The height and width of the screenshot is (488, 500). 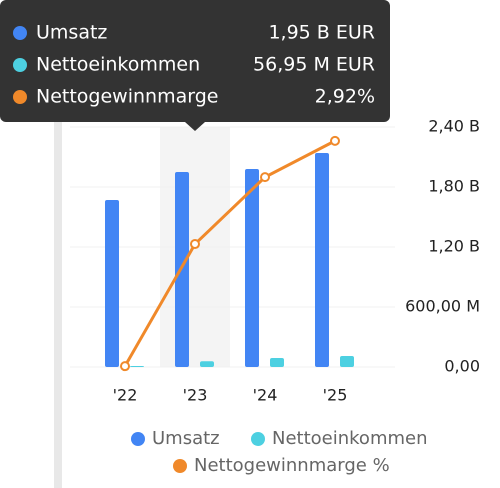 I want to click on y-tick-label: 1,80 B, so click(x=454, y=186).